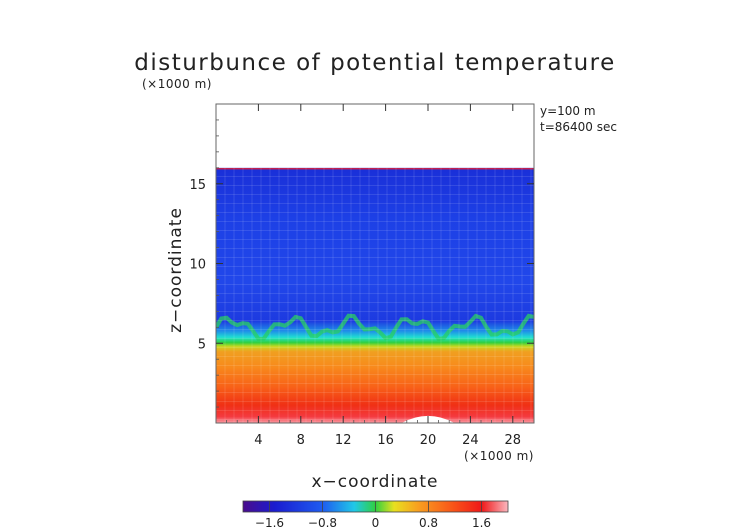 This screenshot has width=752, height=532. Describe the element at coordinates (197, 185) in the screenshot. I see `y-tick-label: 15` at that location.